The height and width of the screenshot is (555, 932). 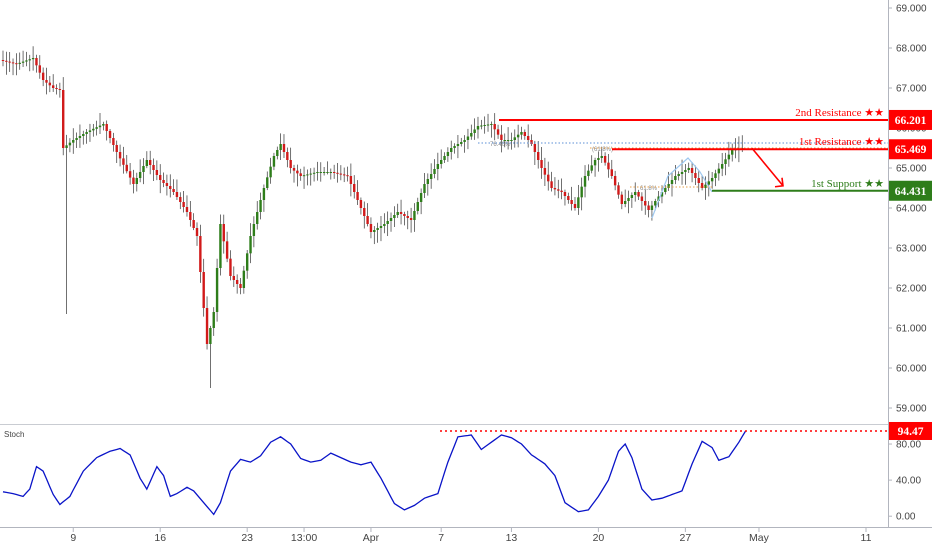 What do you see at coordinates (911, 409) in the screenshot?
I see `price-tick-label: 59.000` at bounding box center [911, 409].